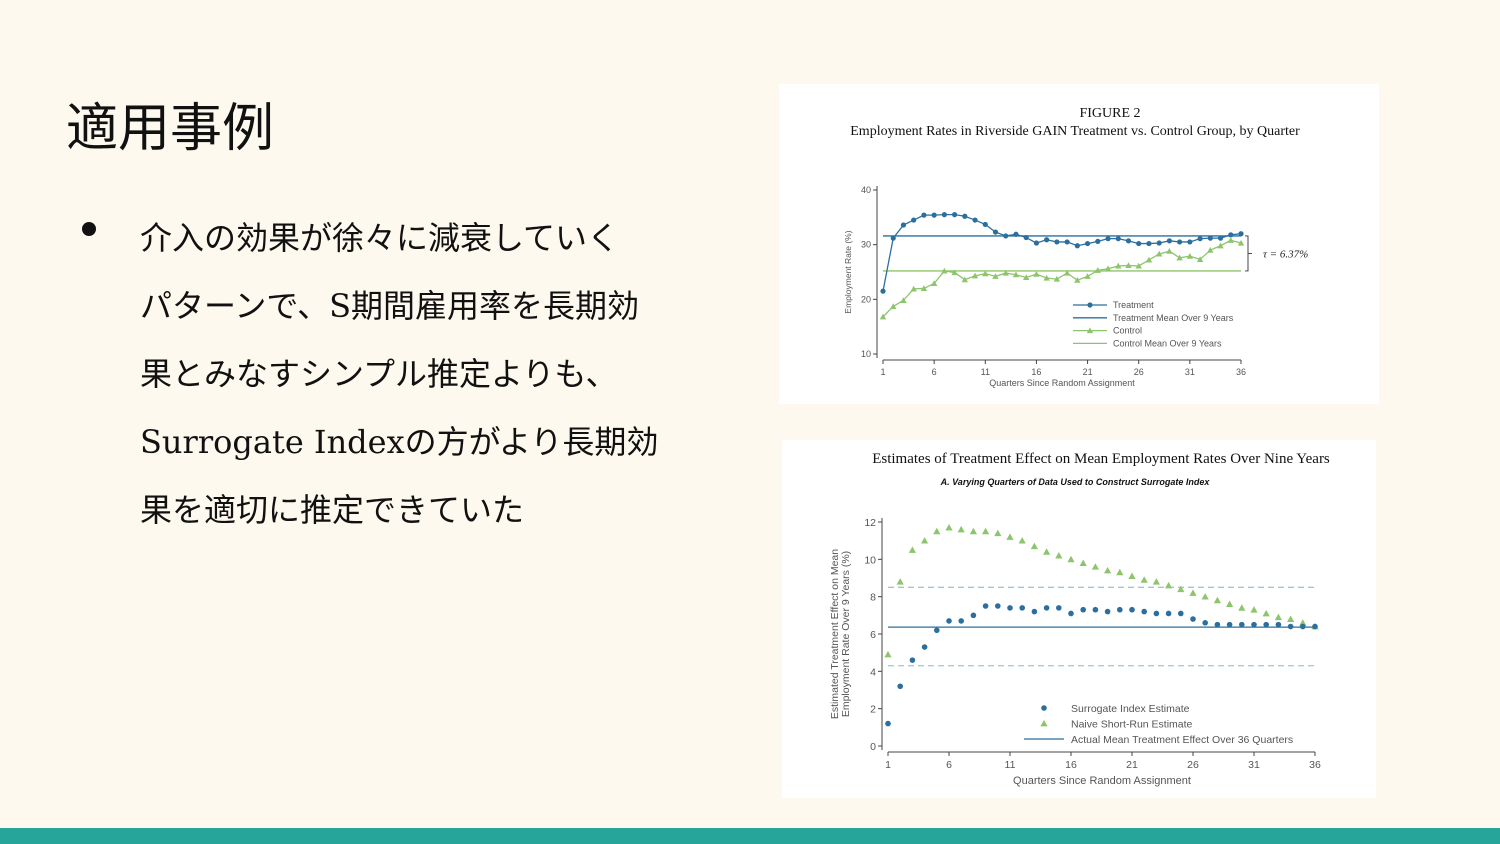 The width and height of the screenshot is (1500, 844). Describe the element at coordinates (380, 238) in the screenshot. I see `bullet-line: 介入の効果が徐々に減衰していく` at that location.